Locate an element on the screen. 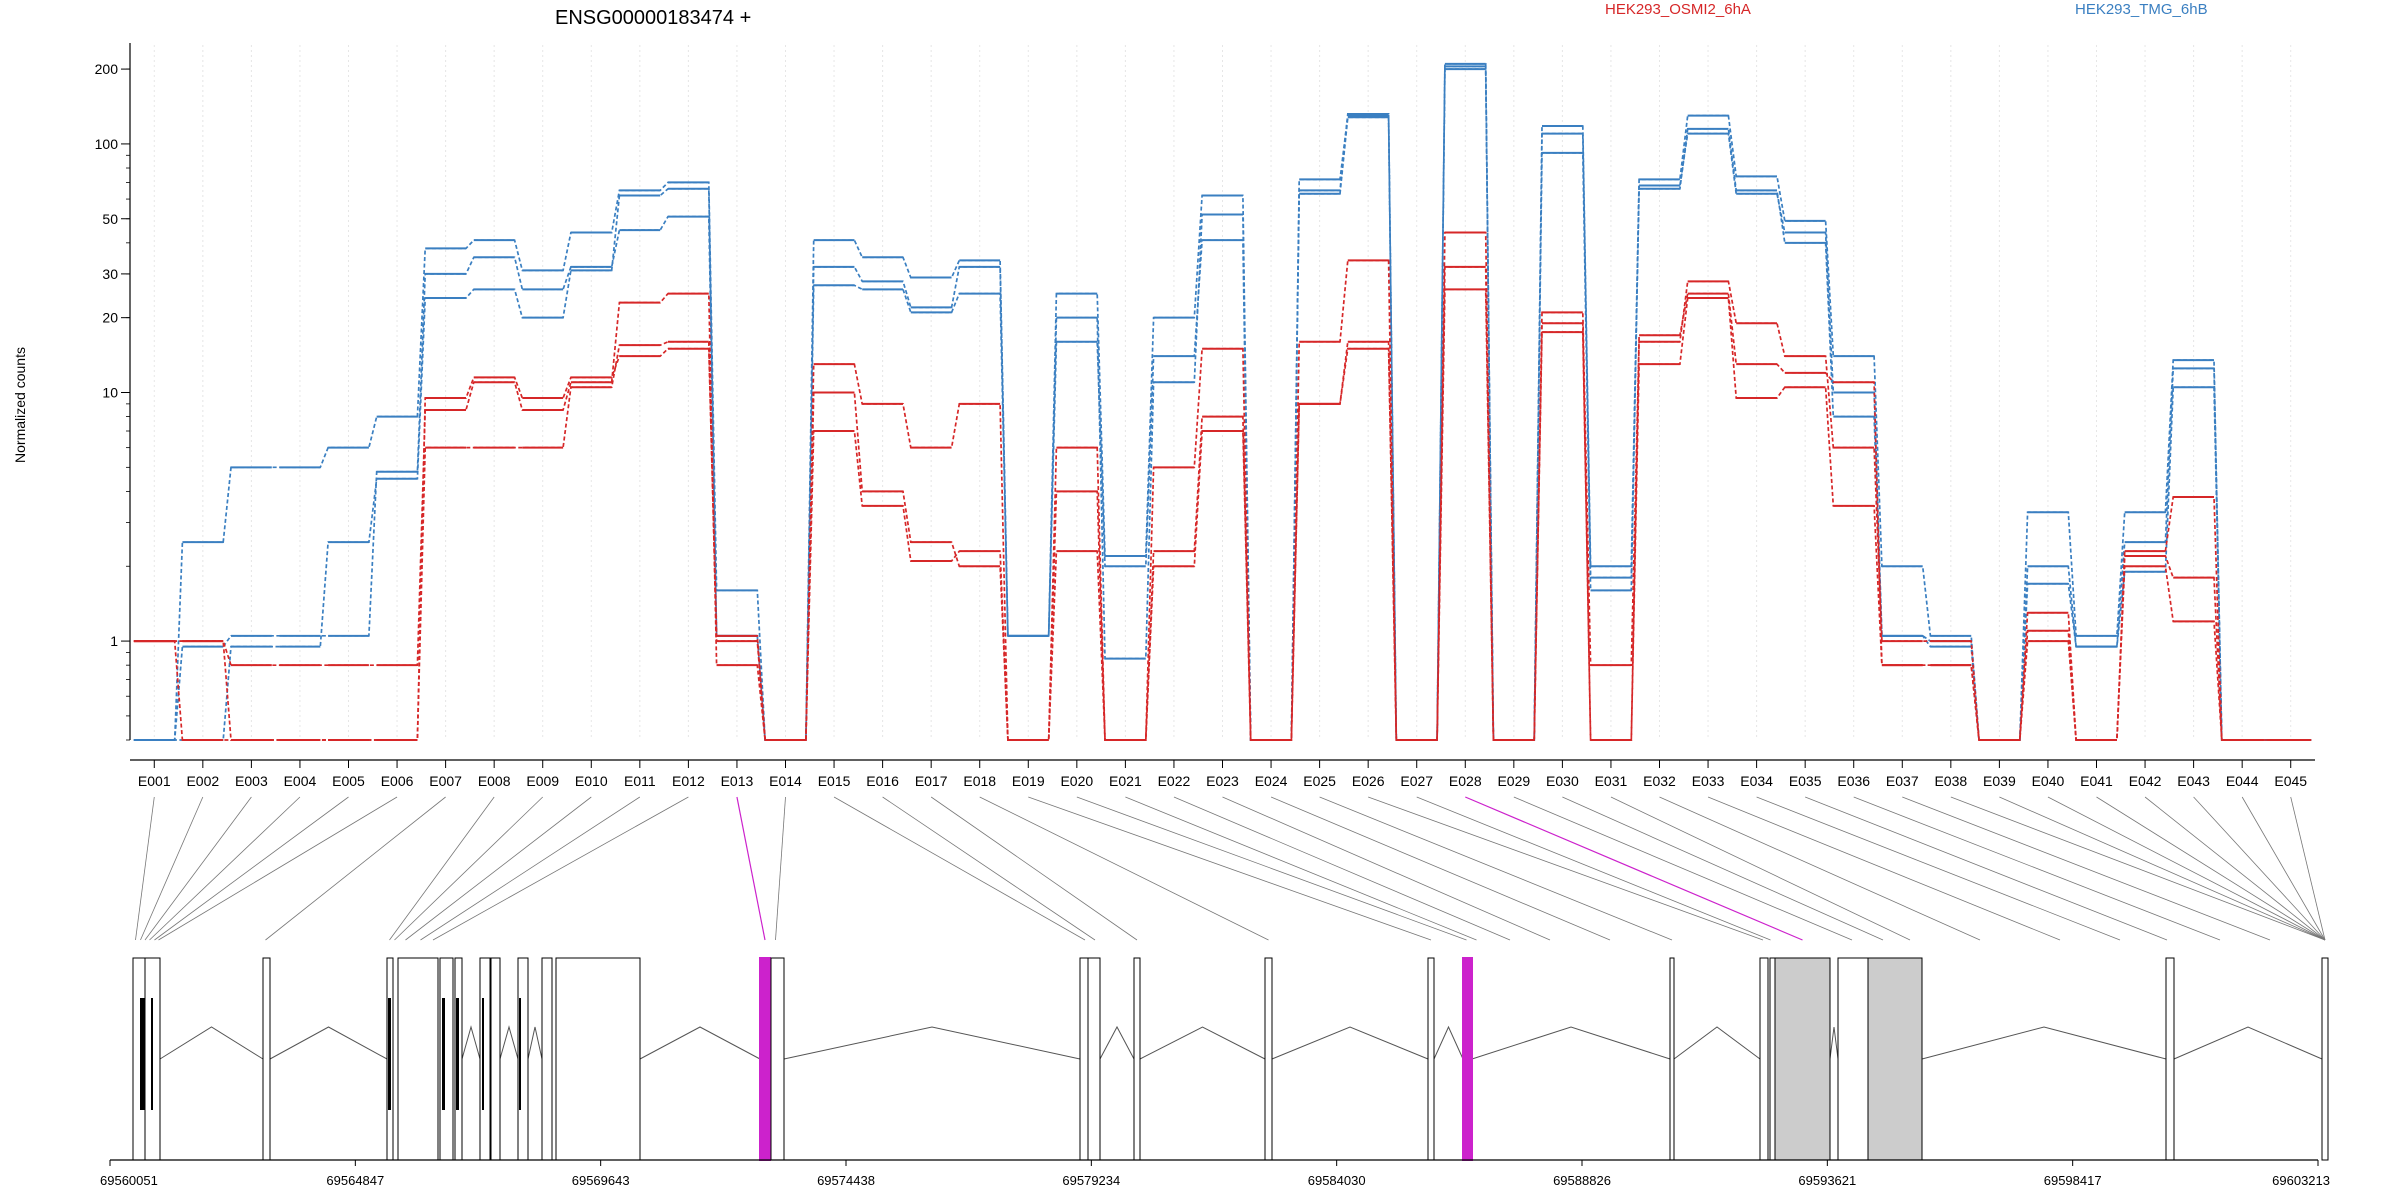 The width and height of the screenshot is (2400, 1200). x-tick-label: E001 is located at coordinates (154, 781).